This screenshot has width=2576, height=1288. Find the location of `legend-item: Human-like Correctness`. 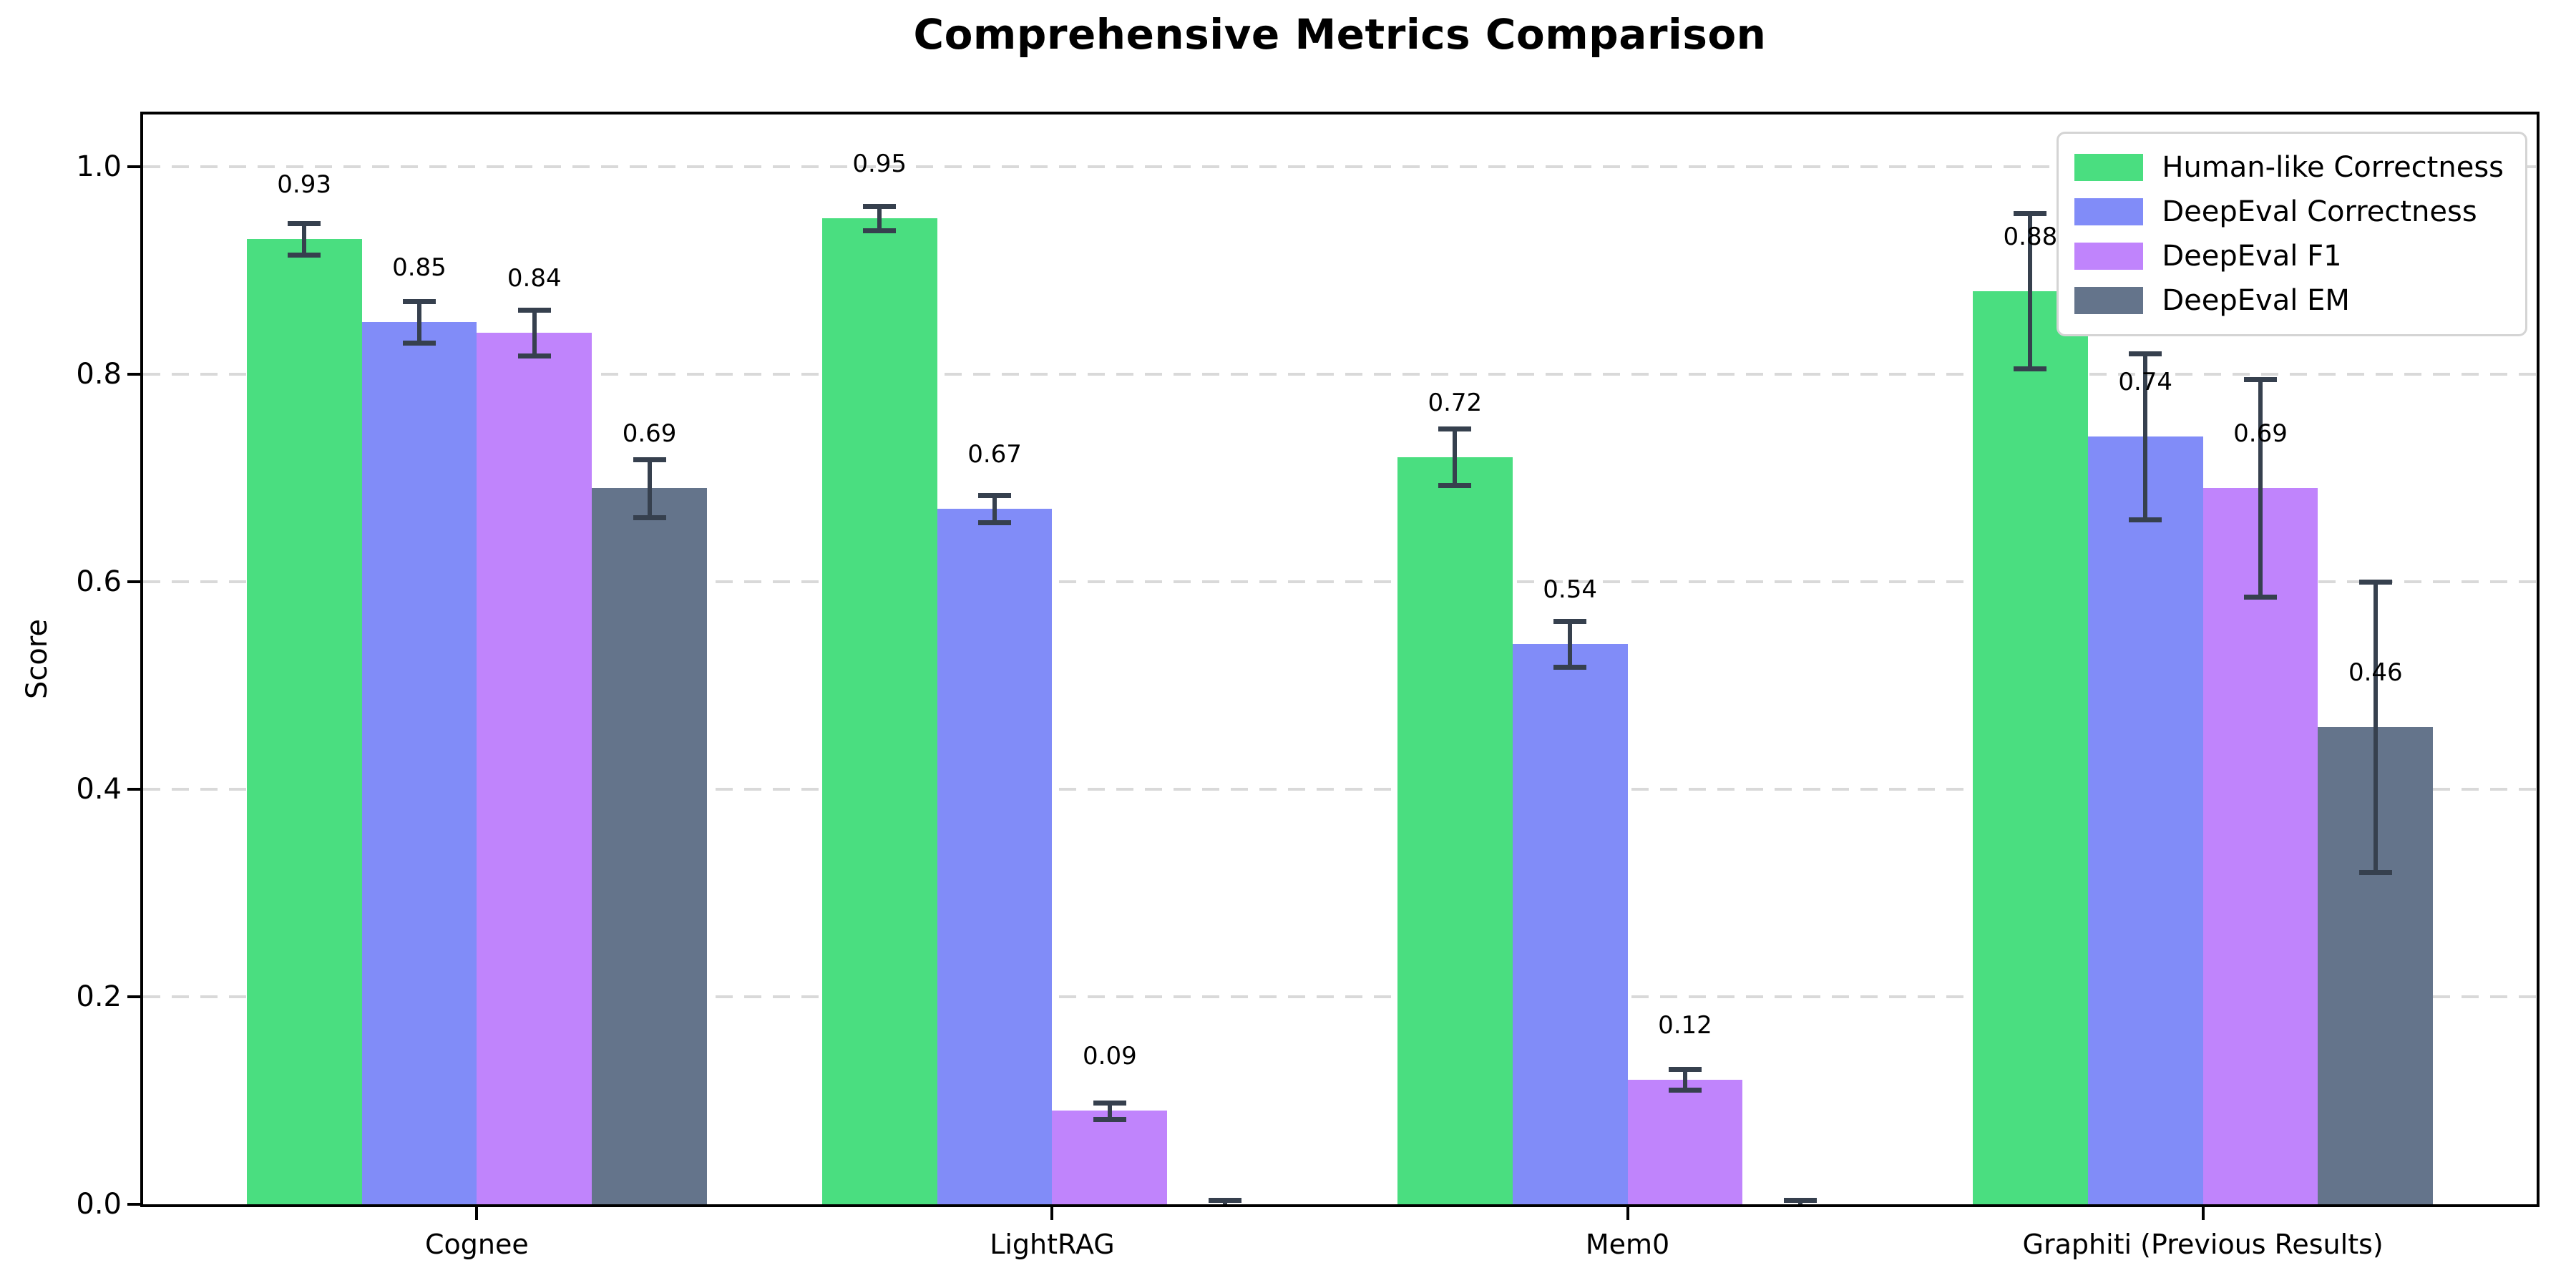

legend-item: Human-like Correctness is located at coordinates (2289, 167).